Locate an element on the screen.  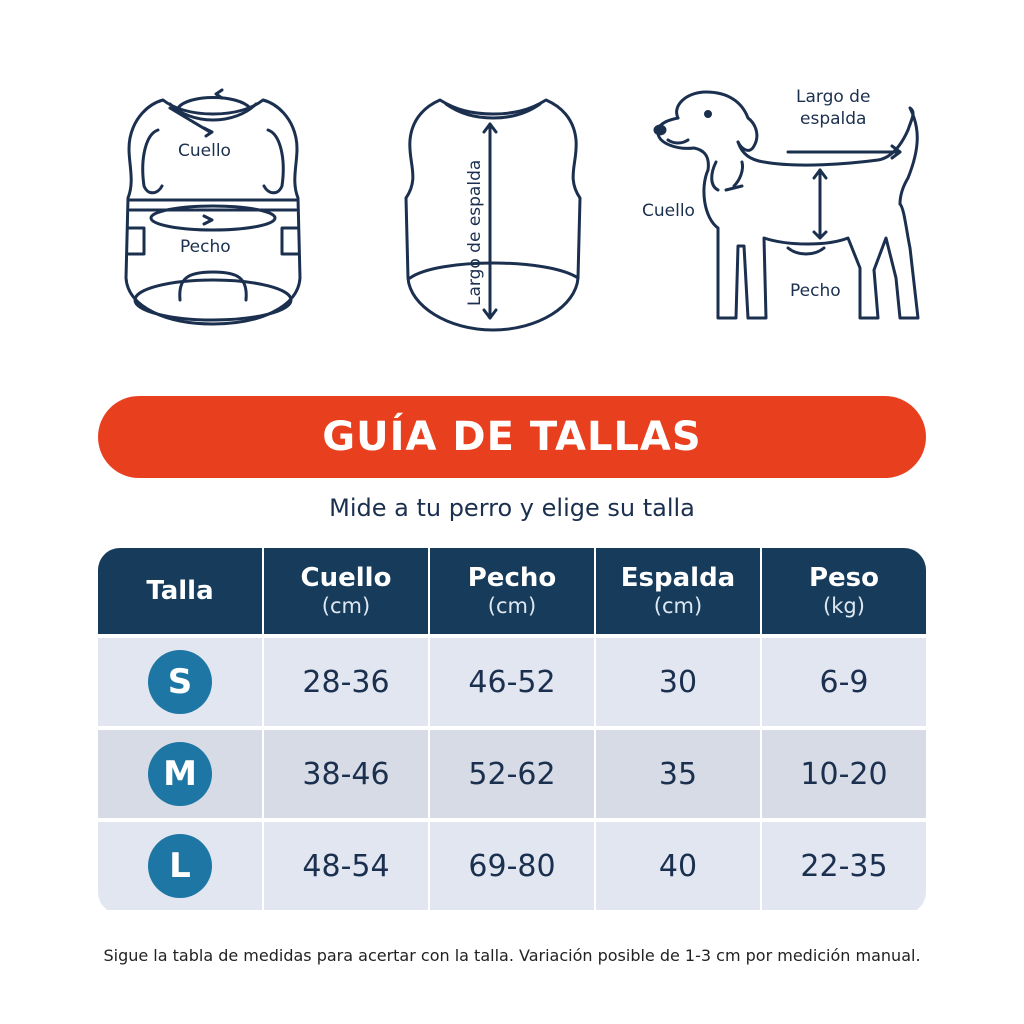
title-banner: GUÍA DE TALLAS is located at coordinates (512, 437).